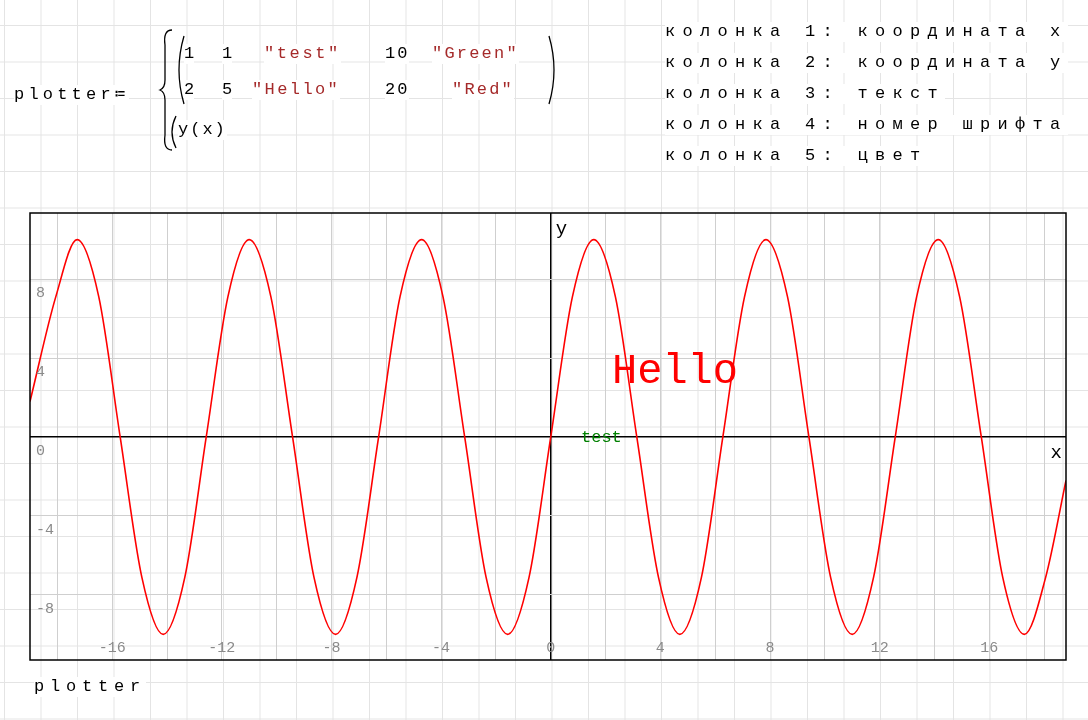 This screenshot has height=720, width=1088. Describe the element at coordinates (41, 451) in the screenshot. I see `y-tick-label: 0` at that location.